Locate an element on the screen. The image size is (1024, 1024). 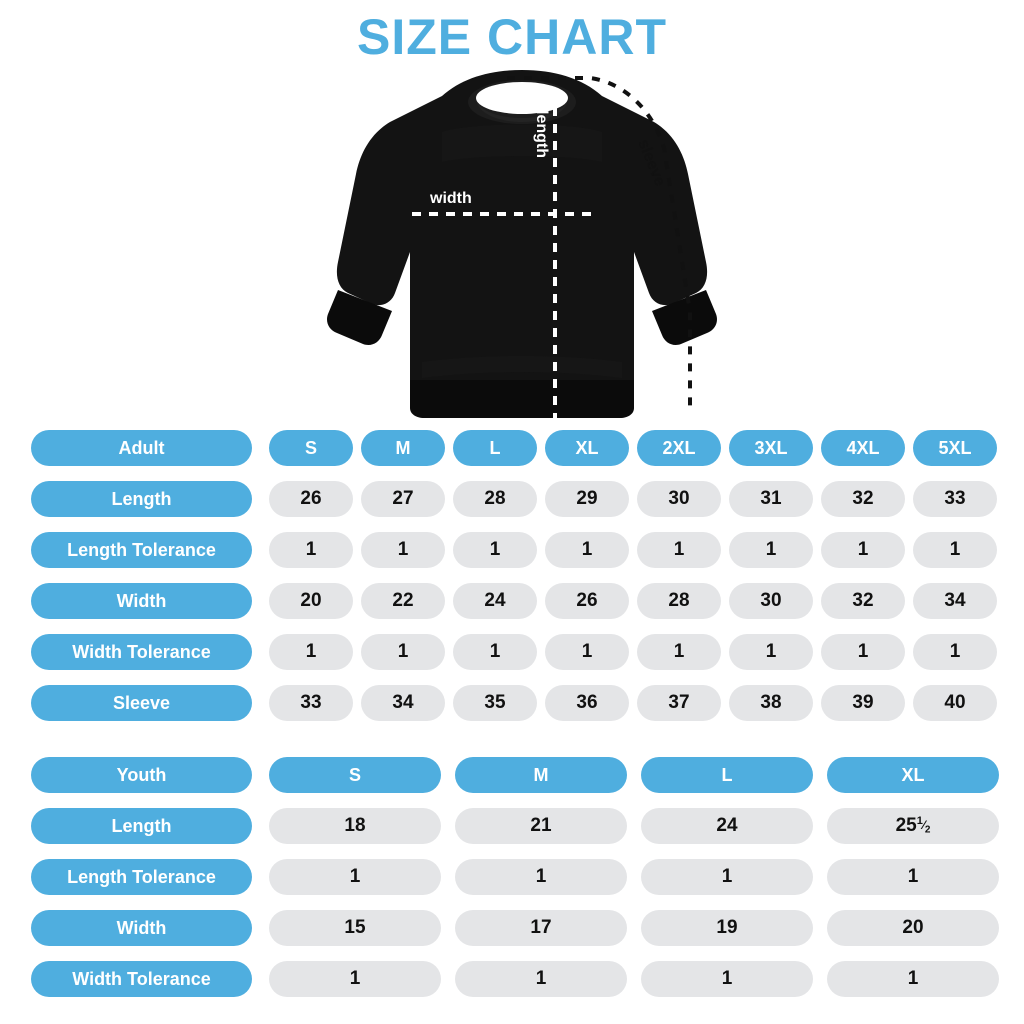
cell-sleeve-xl: 36 is located at coordinates (587, 703).